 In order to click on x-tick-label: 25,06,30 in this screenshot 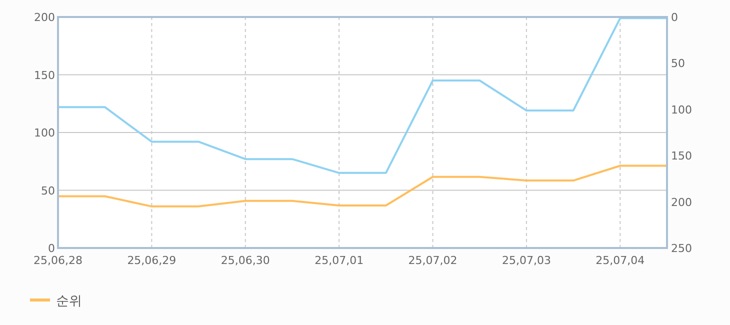, I will do `click(245, 260)`.